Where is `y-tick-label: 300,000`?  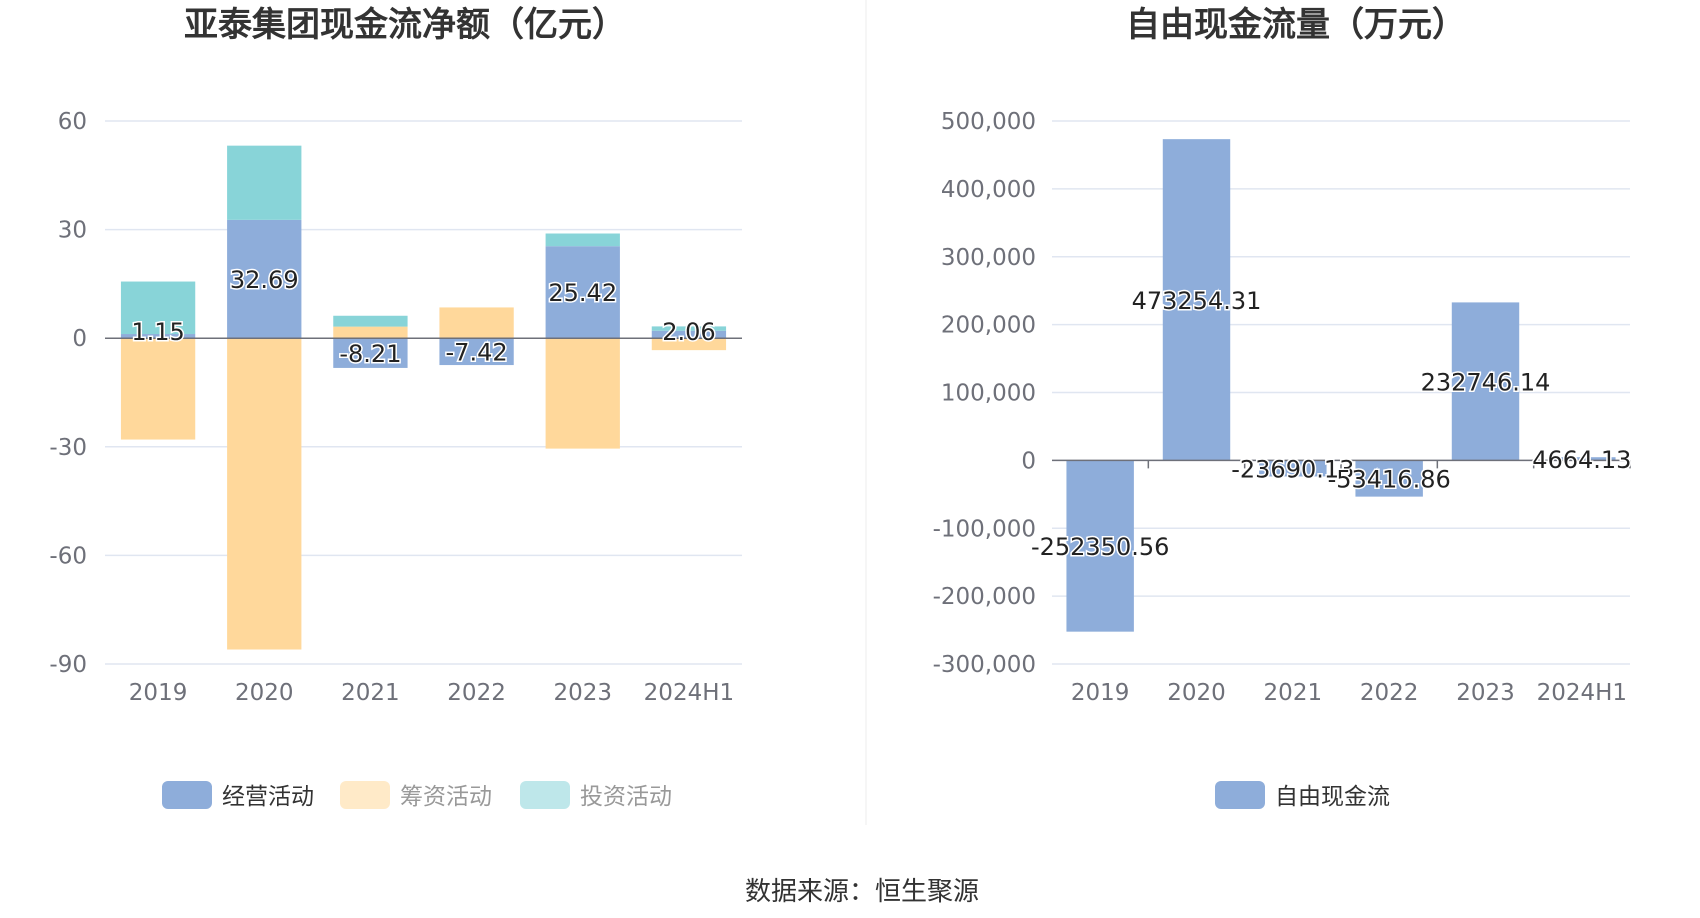
y-tick-label: 300,000 is located at coordinates (988, 258).